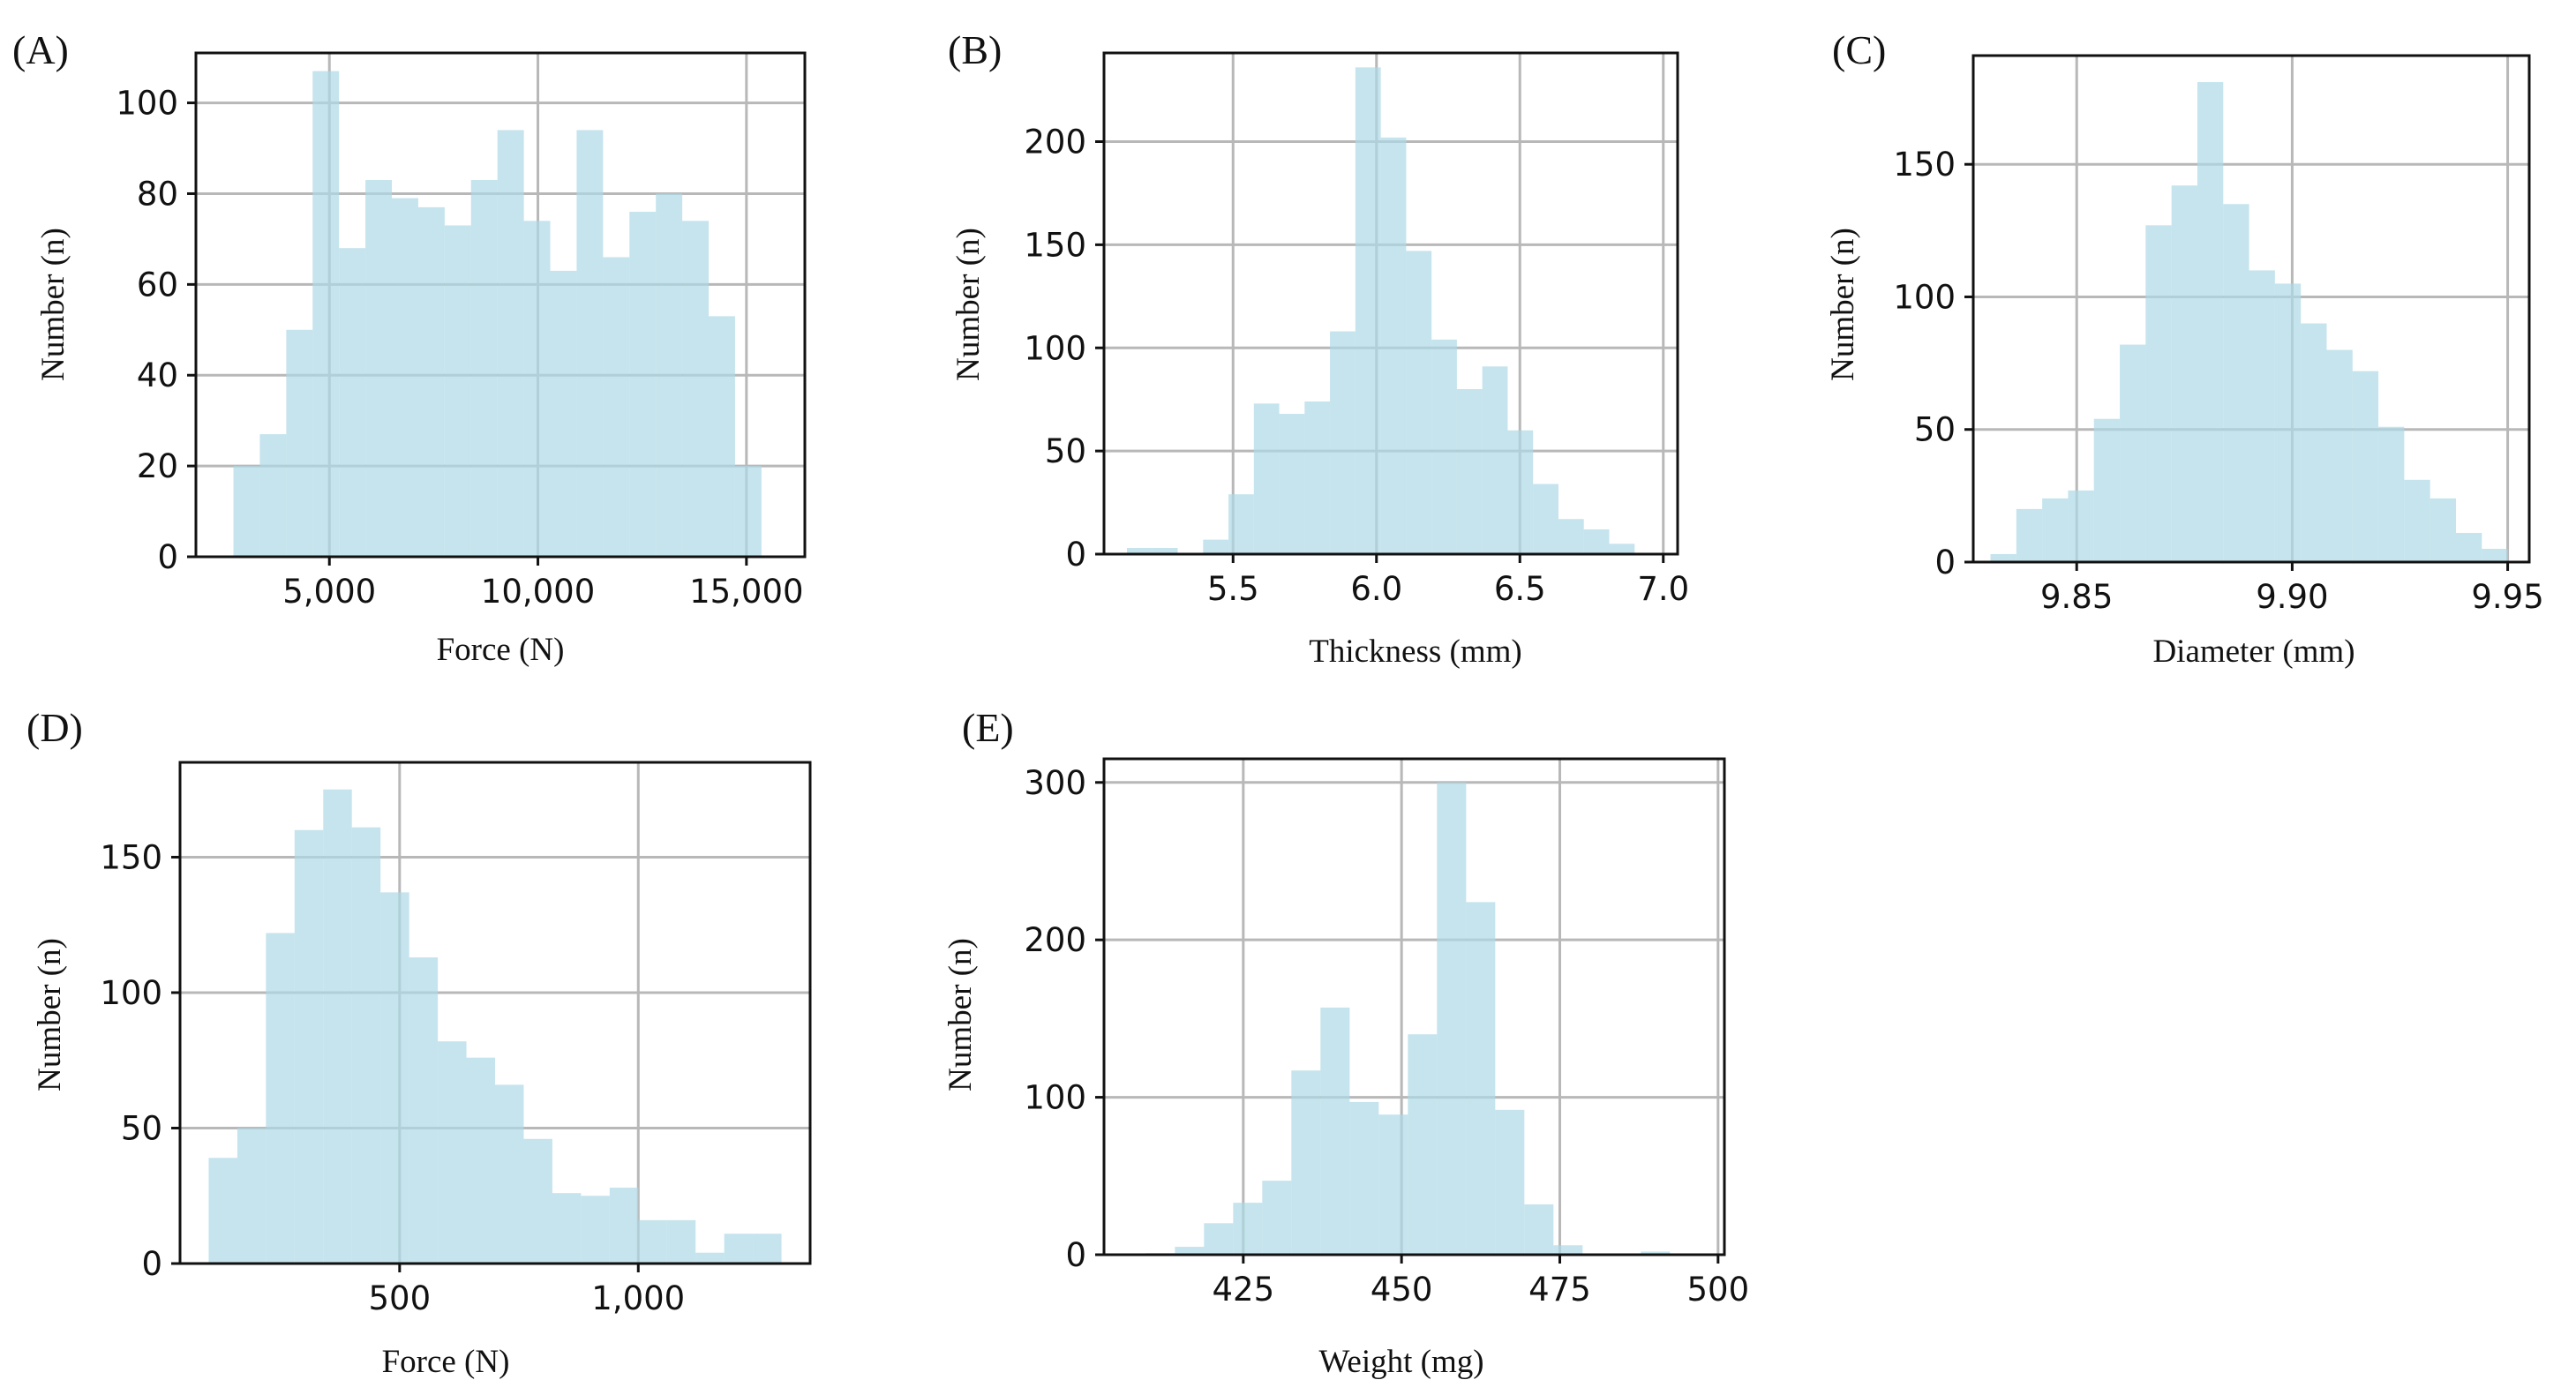  Describe the element at coordinates (446, 1362) in the screenshot. I see `x-axis-title: Force (N)` at that location.